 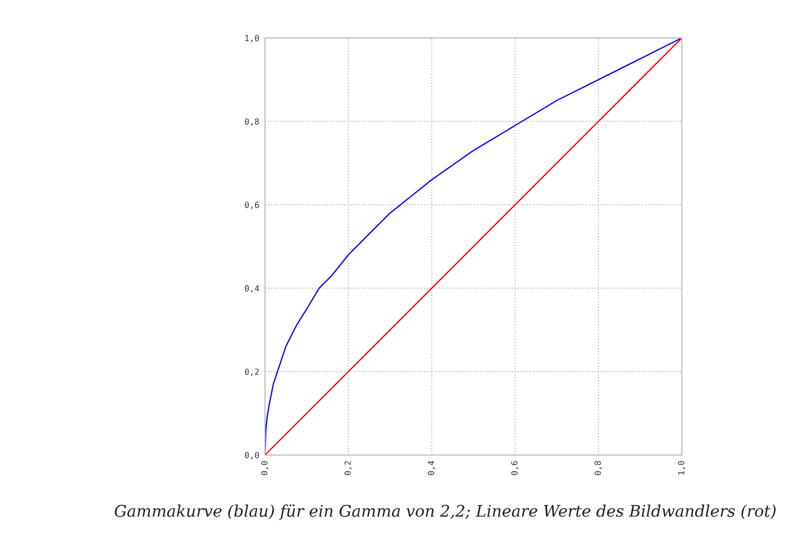 I want to click on x-tick-label: 0,0, so click(x=264, y=468).